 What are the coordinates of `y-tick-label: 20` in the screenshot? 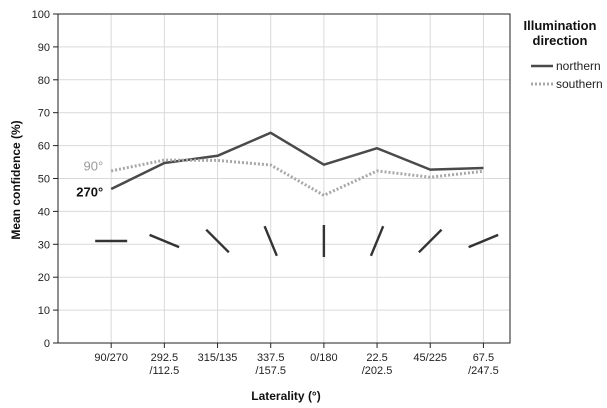 It's located at (44, 278).